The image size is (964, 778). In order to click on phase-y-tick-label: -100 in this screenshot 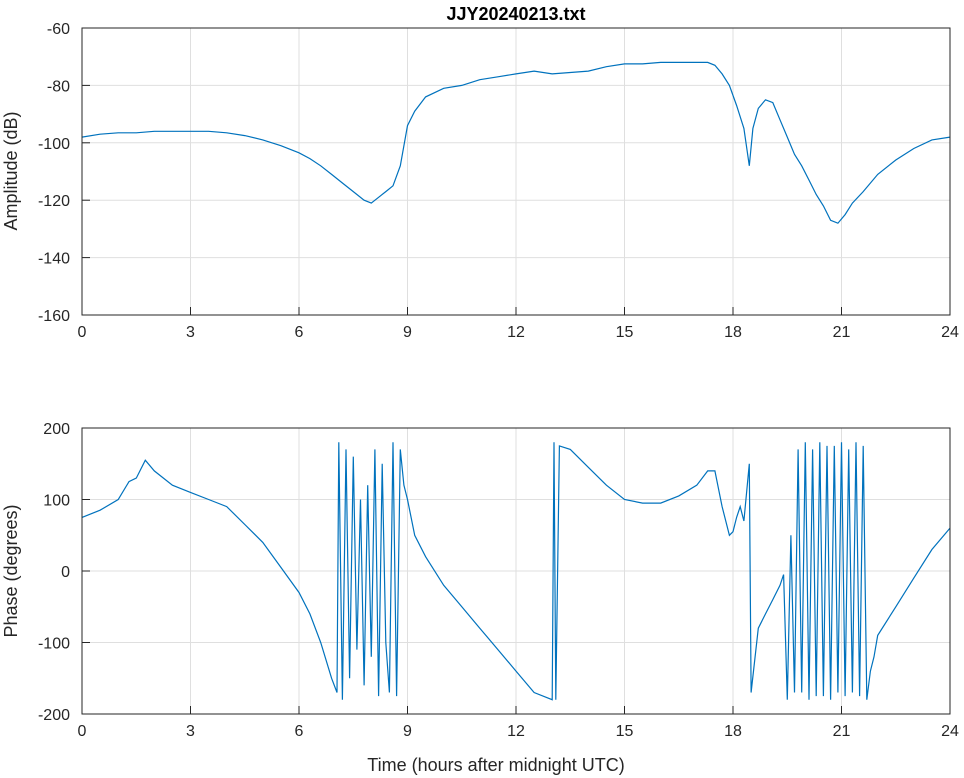, I will do `click(54, 644)`.